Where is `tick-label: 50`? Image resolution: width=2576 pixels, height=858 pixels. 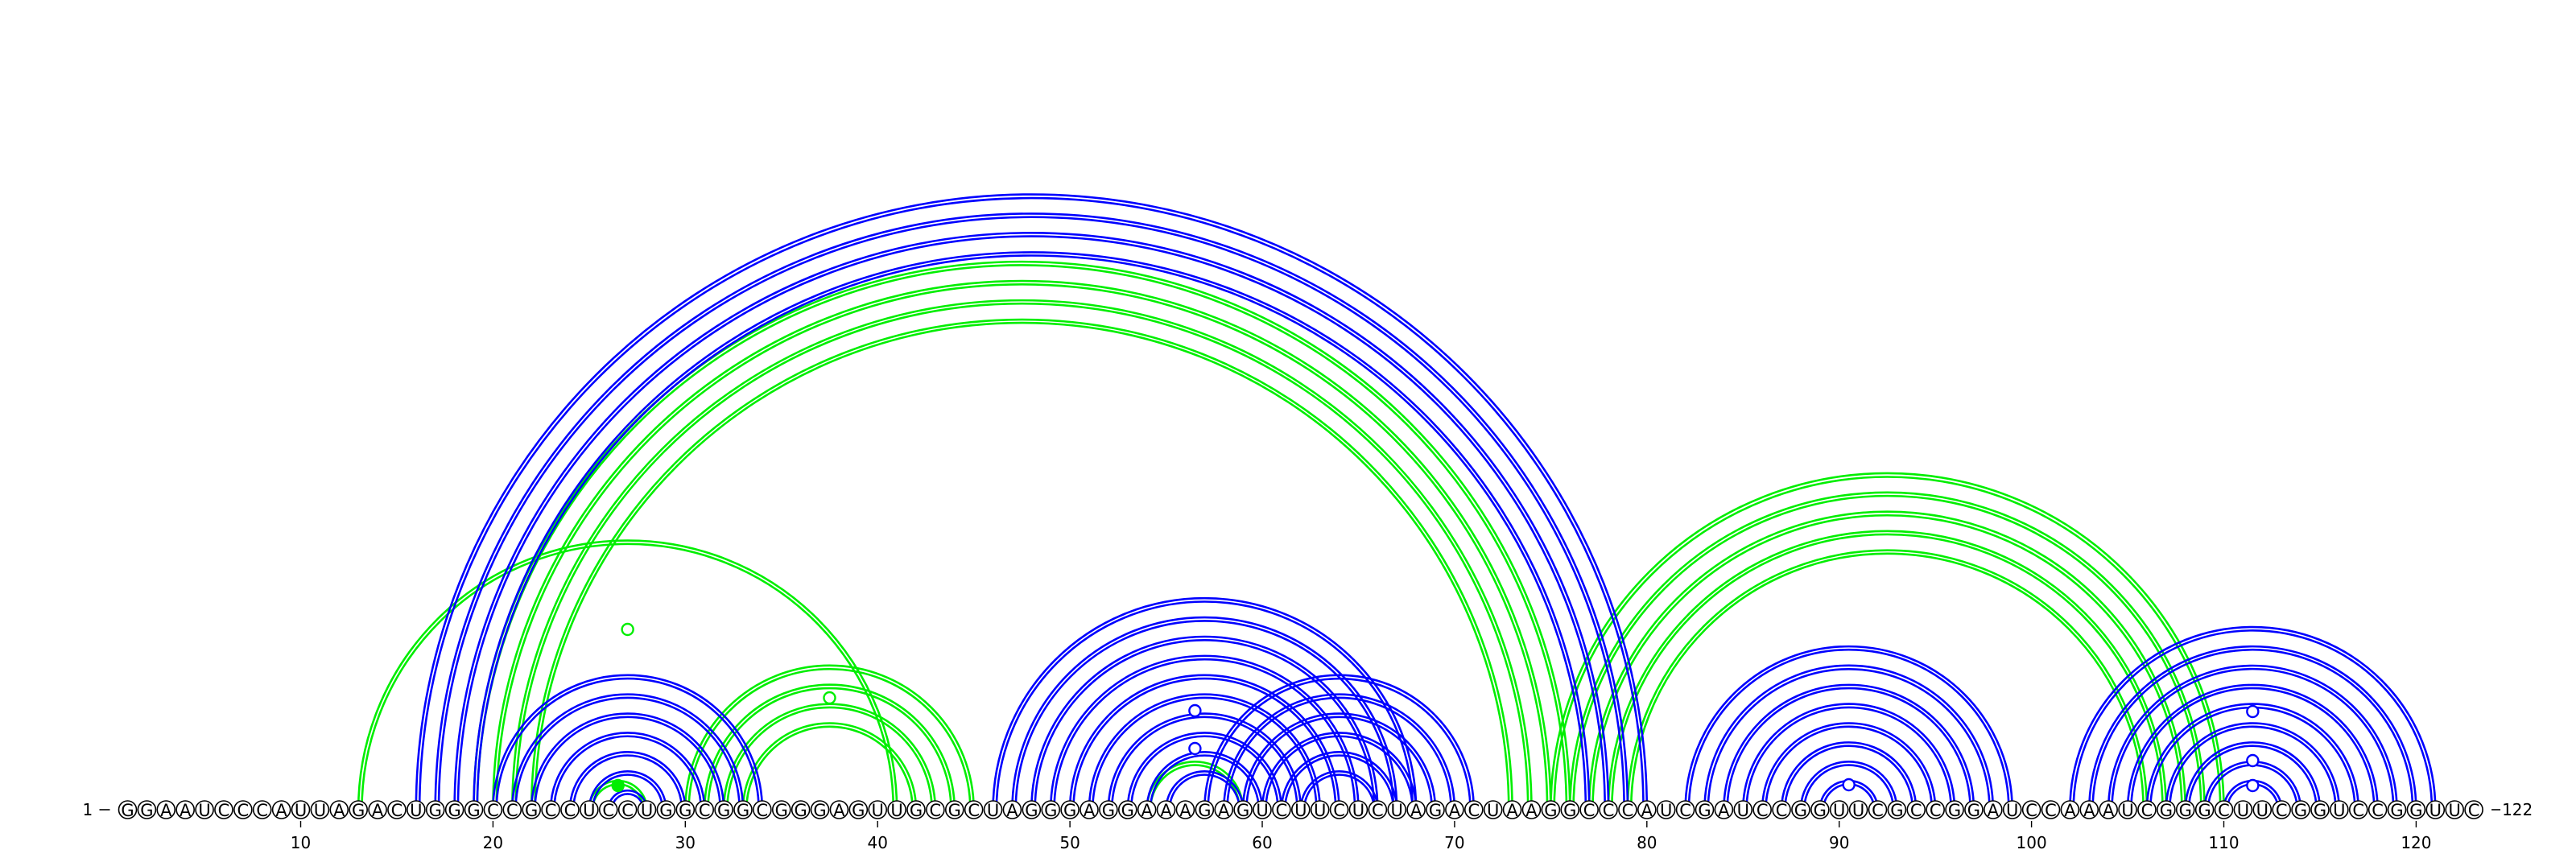 tick-label: 50 is located at coordinates (1069, 842).